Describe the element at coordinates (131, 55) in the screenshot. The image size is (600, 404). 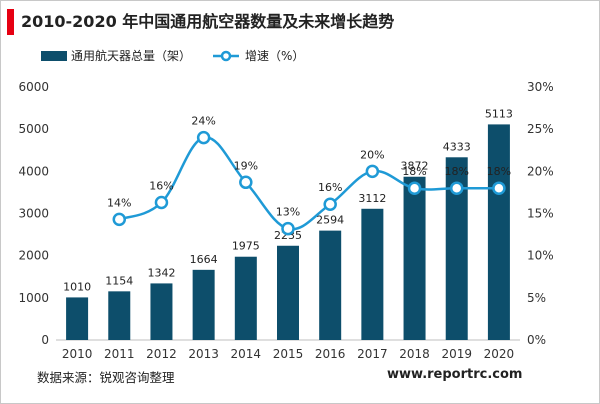
I see `legend-bar-label: 通用航天器总量（架）` at that location.